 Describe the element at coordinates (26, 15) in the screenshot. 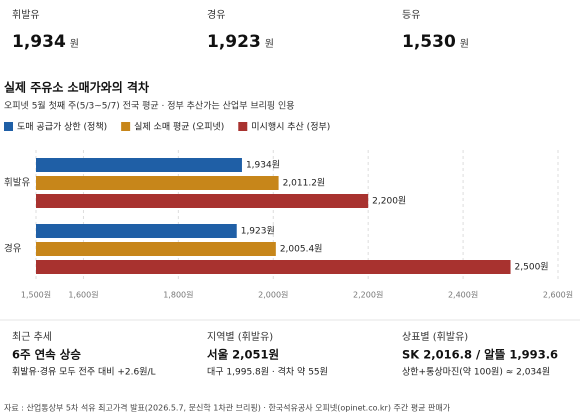

I see `card-label: 휘발유` at that location.